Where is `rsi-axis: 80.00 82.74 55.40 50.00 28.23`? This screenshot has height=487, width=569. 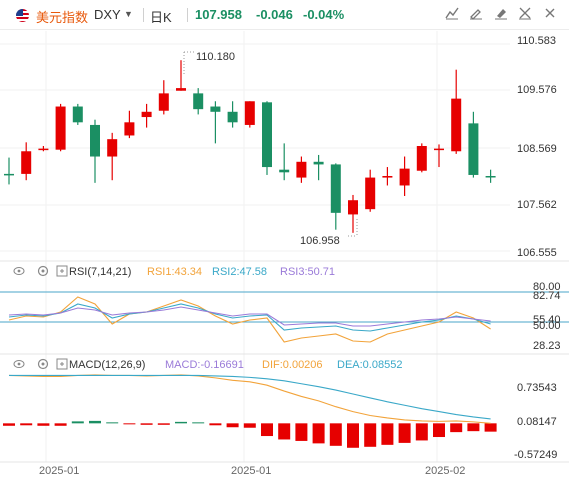
rsi-axis: 80.00 82.74 55.40 50.00 28.23 is located at coordinates (547, 316).